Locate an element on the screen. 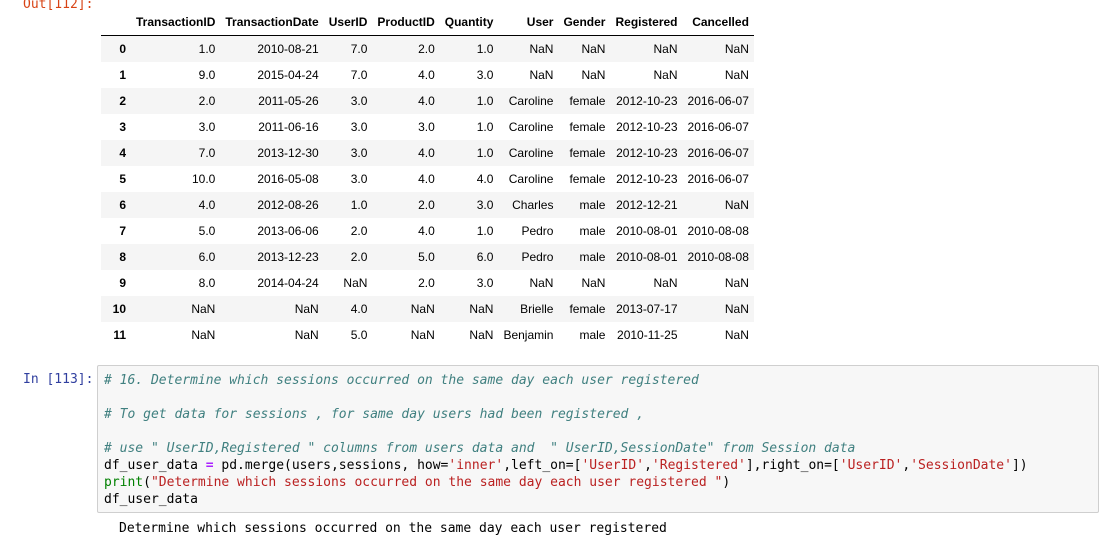  table-cell: Charles is located at coordinates (533, 205).